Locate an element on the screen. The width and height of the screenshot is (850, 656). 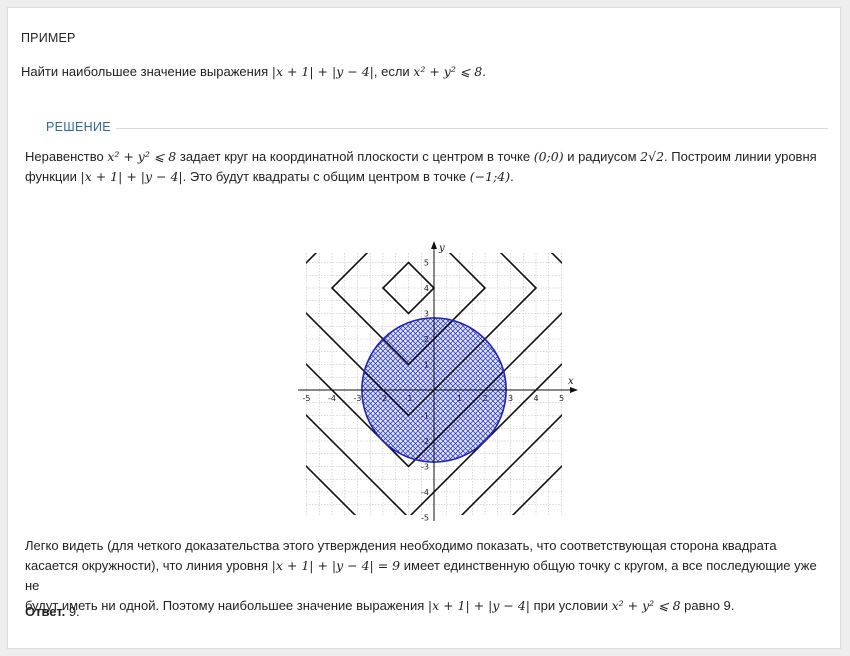
p1-text: Неравенство is located at coordinates (66, 156).